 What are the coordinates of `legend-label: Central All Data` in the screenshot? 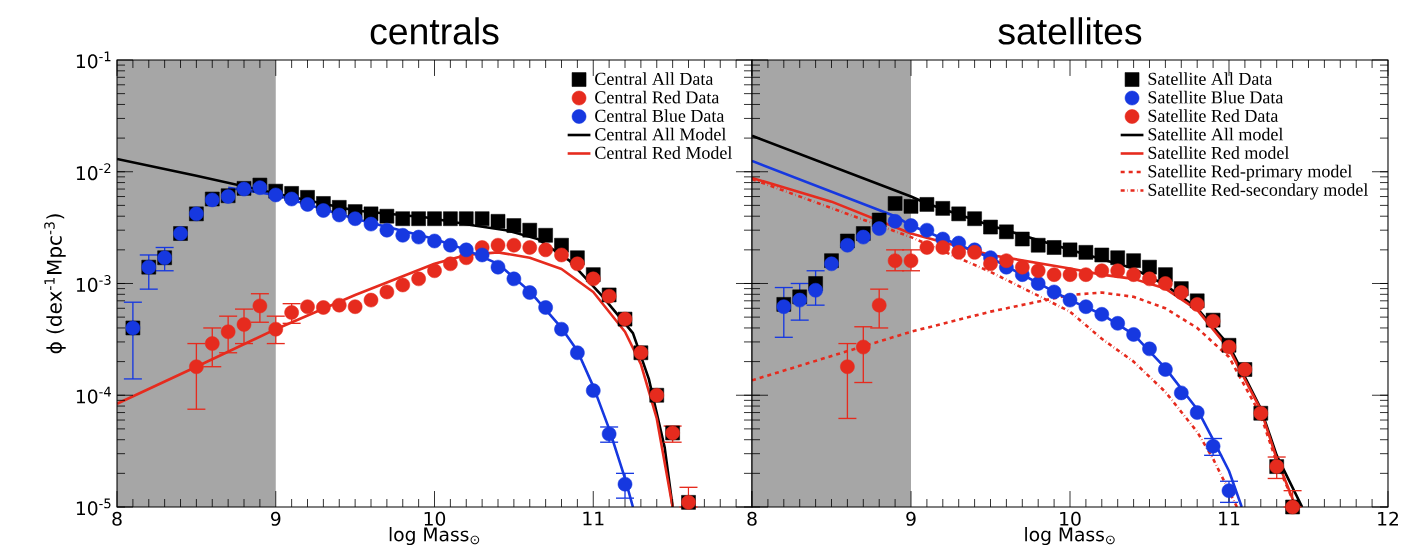 It's located at (654, 78).